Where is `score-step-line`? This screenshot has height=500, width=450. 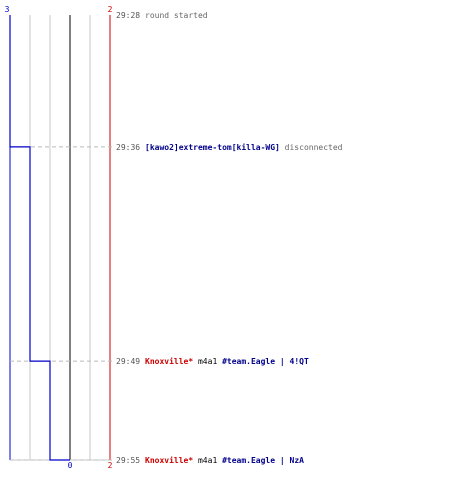
score-step-line is located at coordinates (39, 238).